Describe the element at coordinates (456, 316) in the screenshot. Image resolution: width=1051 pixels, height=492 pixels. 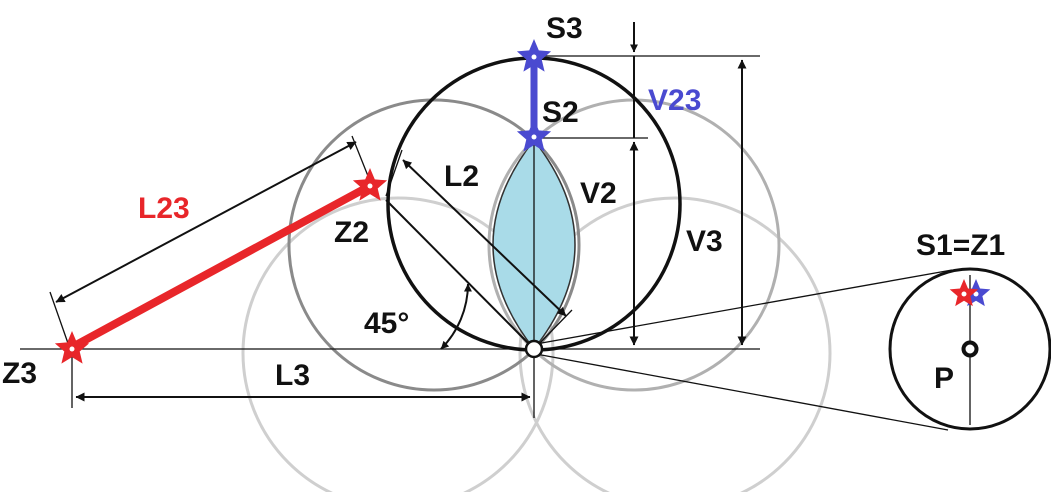
I see `angle-arc` at that location.